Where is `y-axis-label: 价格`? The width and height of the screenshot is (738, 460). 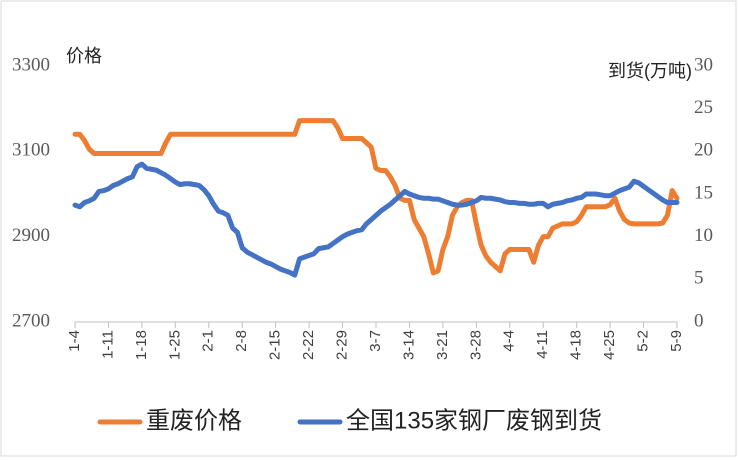 y-axis-label: 价格 is located at coordinates (84, 56).